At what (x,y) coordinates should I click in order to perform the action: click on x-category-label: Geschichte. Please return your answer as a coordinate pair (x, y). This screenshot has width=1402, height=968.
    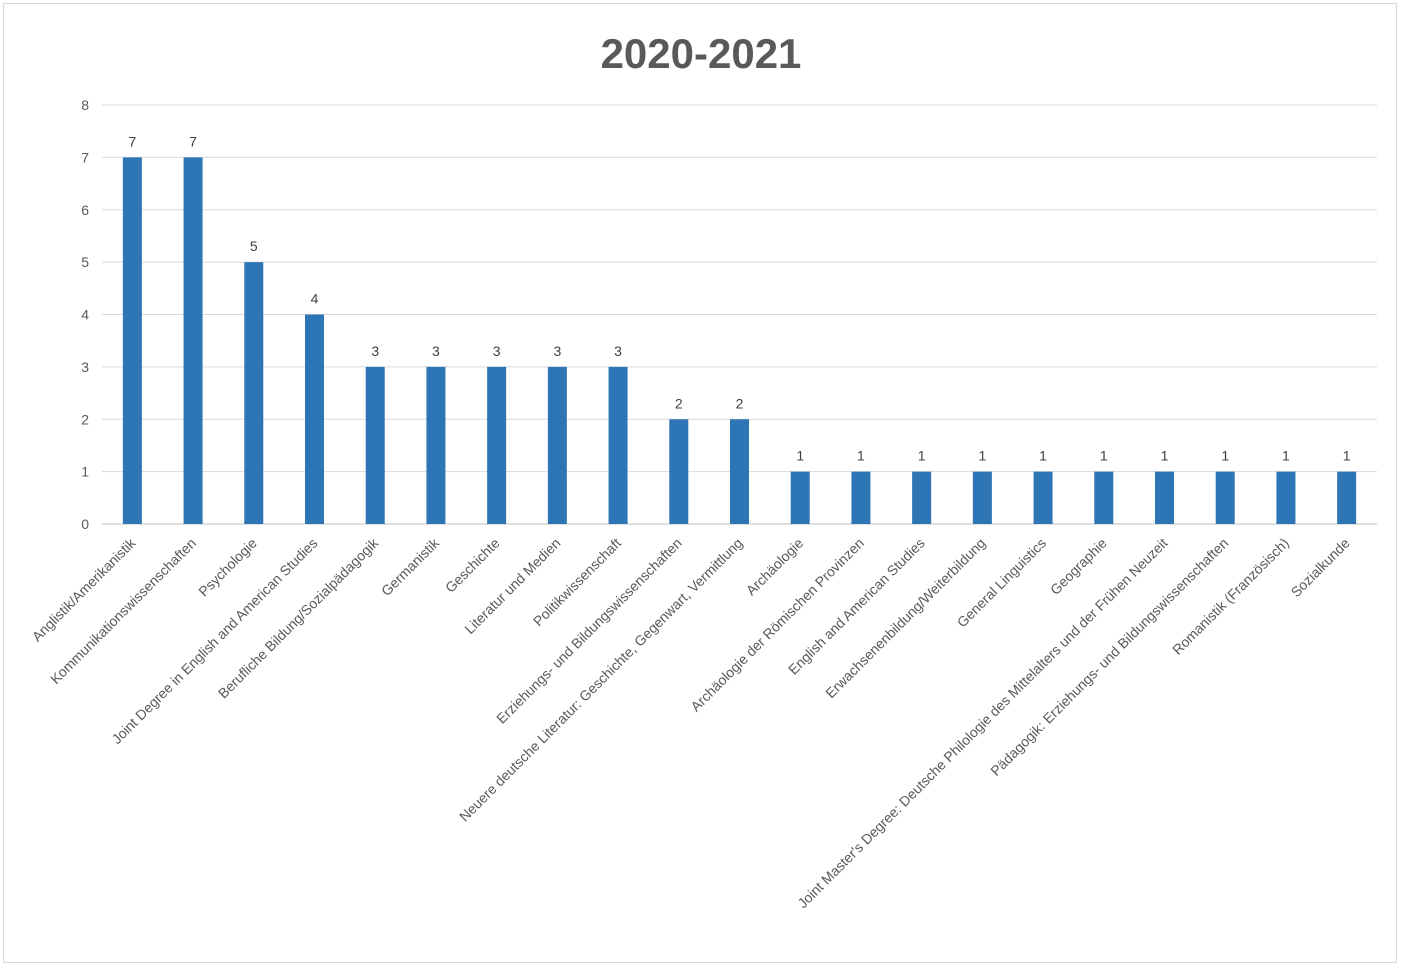
    Looking at the image, I should click on (472, 565).